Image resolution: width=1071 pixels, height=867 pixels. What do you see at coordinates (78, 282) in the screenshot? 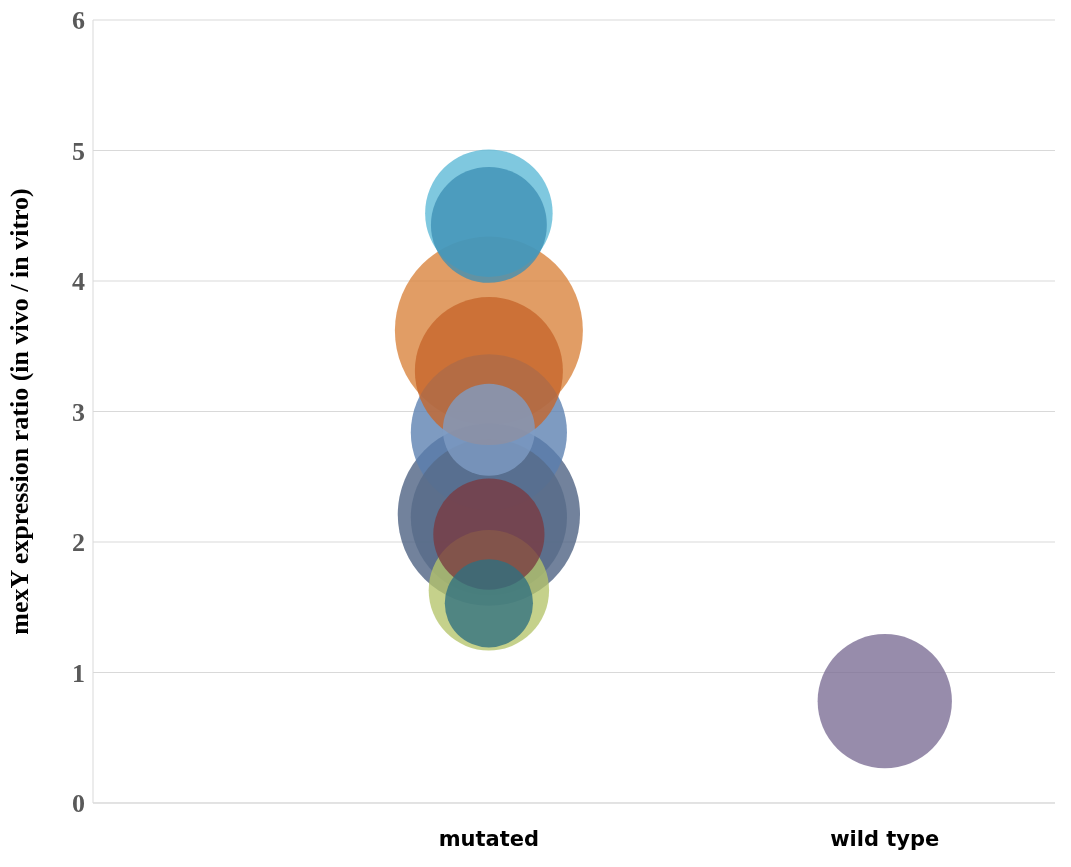
I see `y-tick-label: 4` at bounding box center [78, 282].